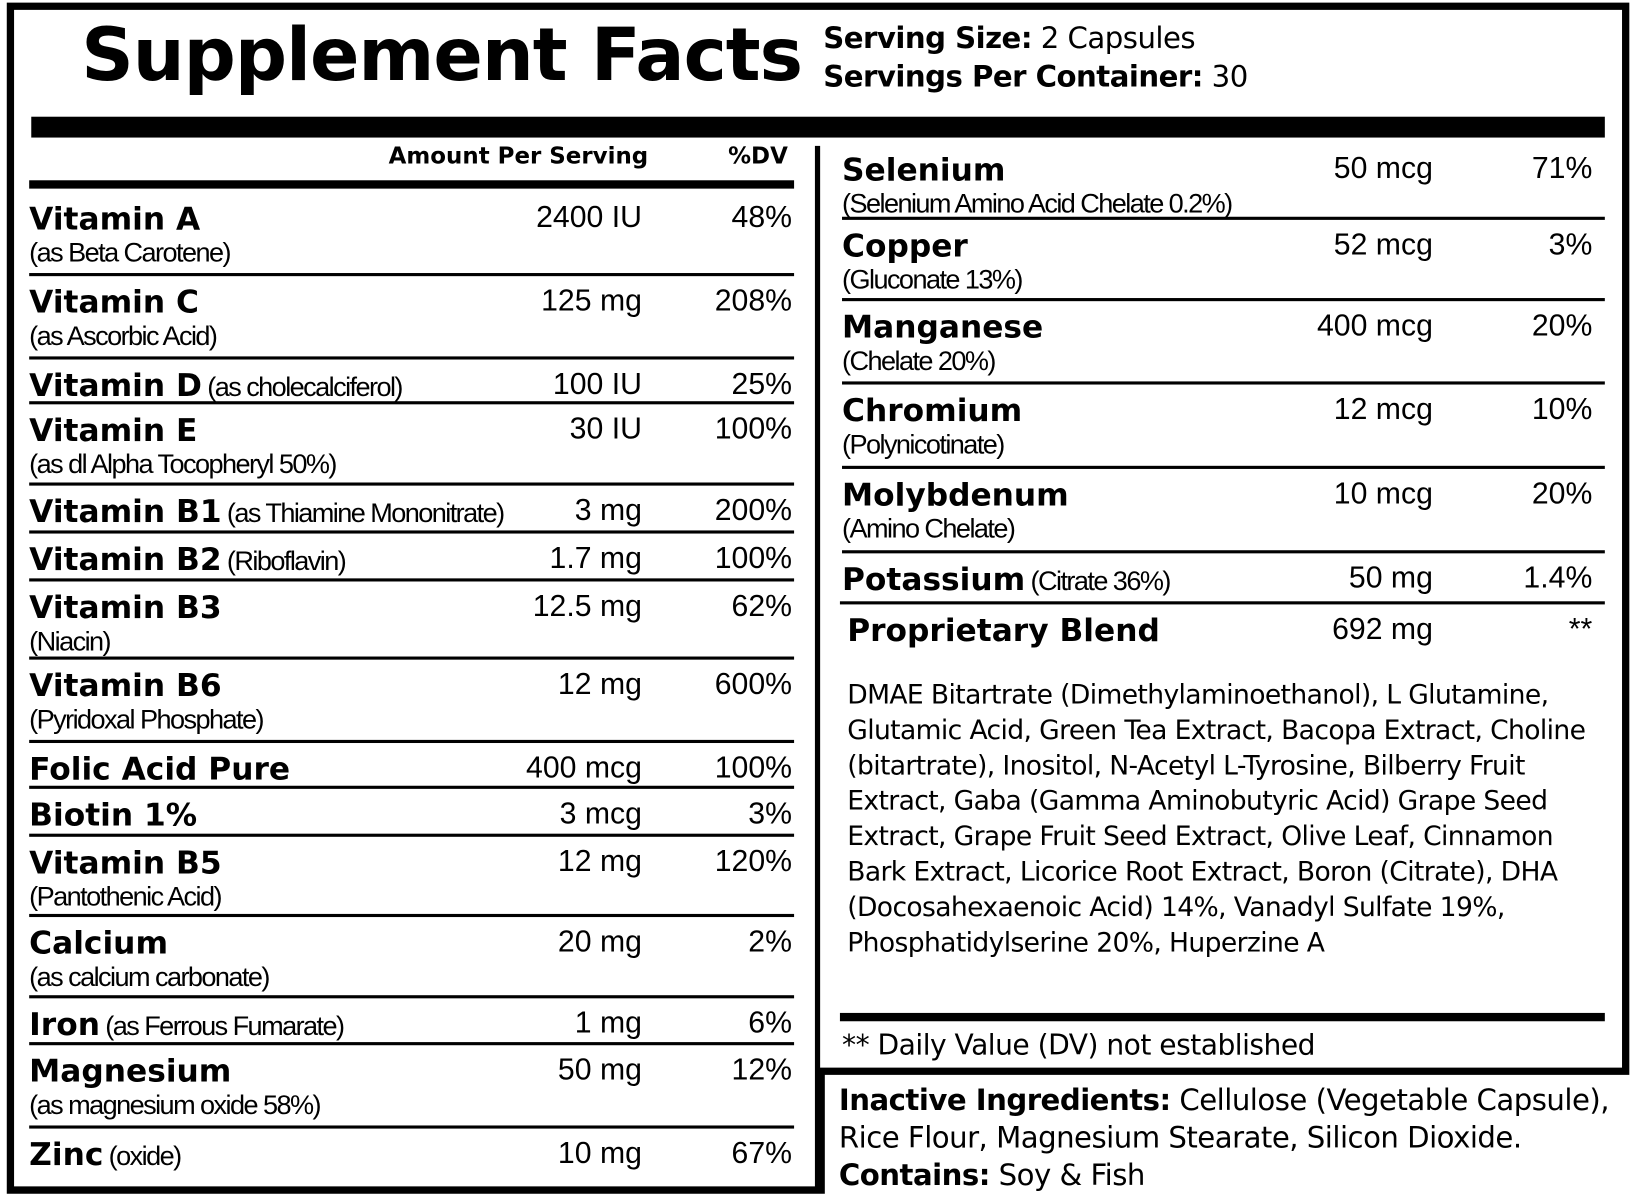  Describe the element at coordinates (1383, 494) in the screenshot. I see `nutrient-amount: 10 mcg` at that location.